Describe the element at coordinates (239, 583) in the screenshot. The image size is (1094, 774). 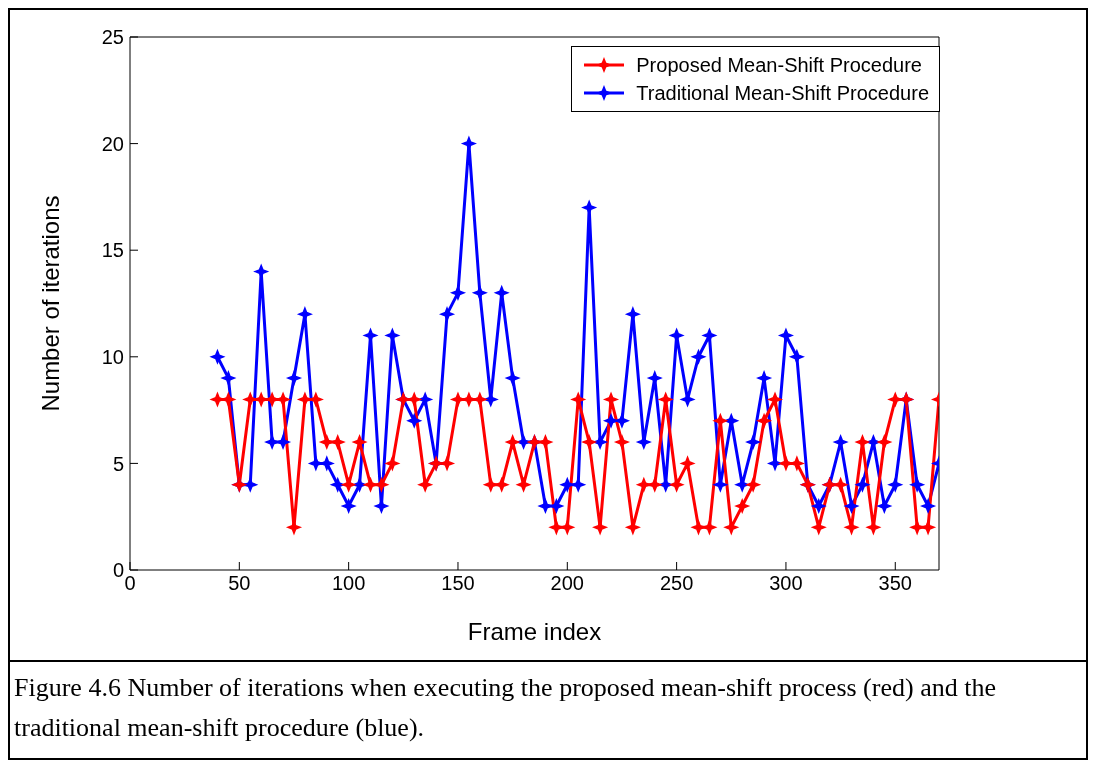
I see `x-tick-label: 50` at that location.